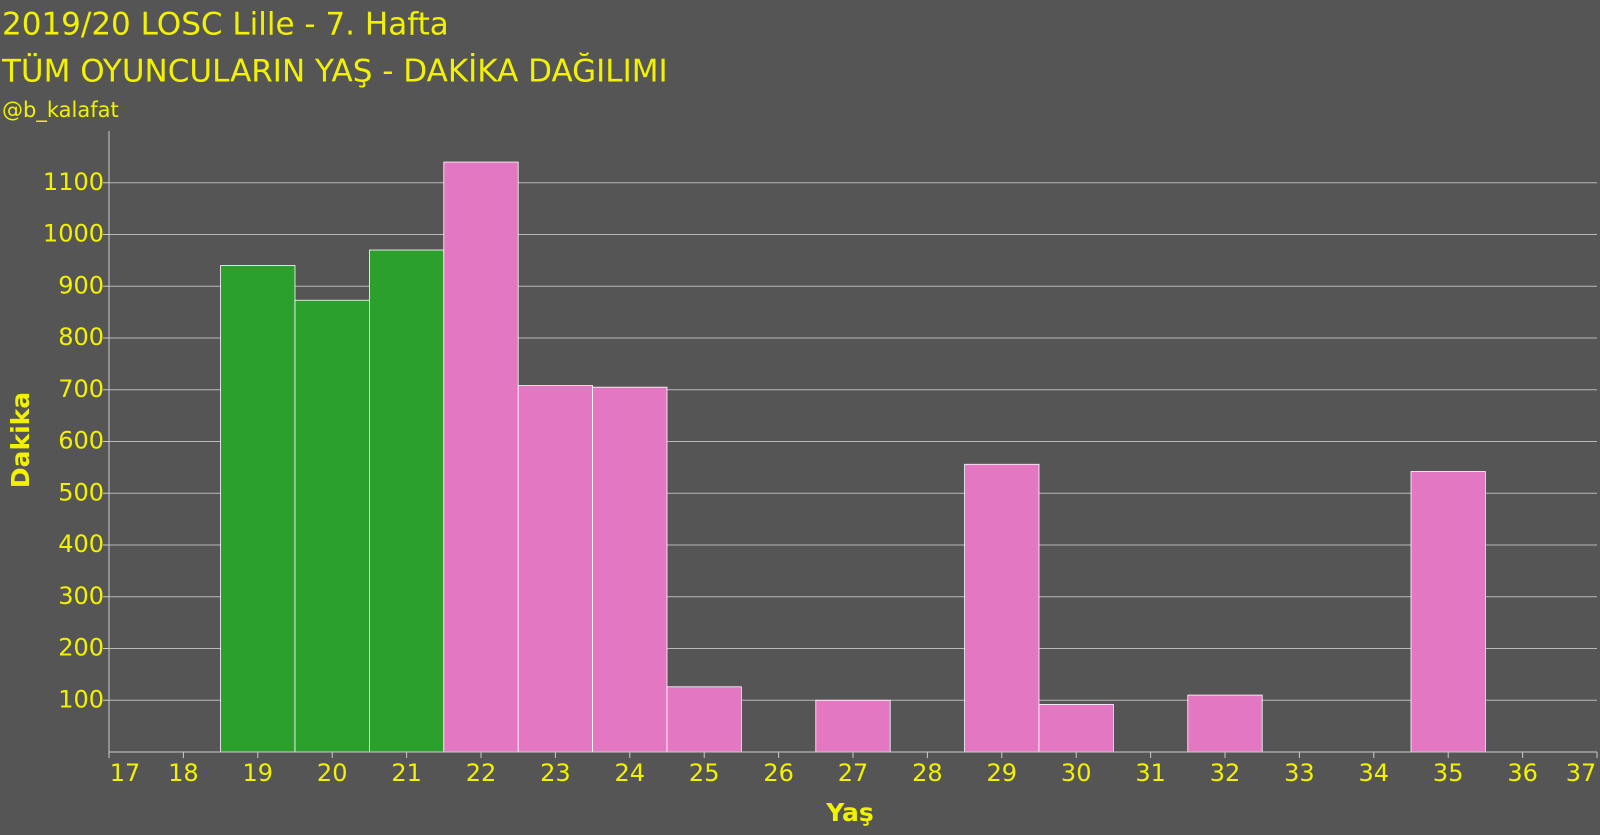 Image resolution: width=1600 pixels, height=835 pixels. I want to click on chart-subtitle: TÜM OYUNCULARIN YAŞ - DAKİKA DAĞILIMI, so click(334, 71).